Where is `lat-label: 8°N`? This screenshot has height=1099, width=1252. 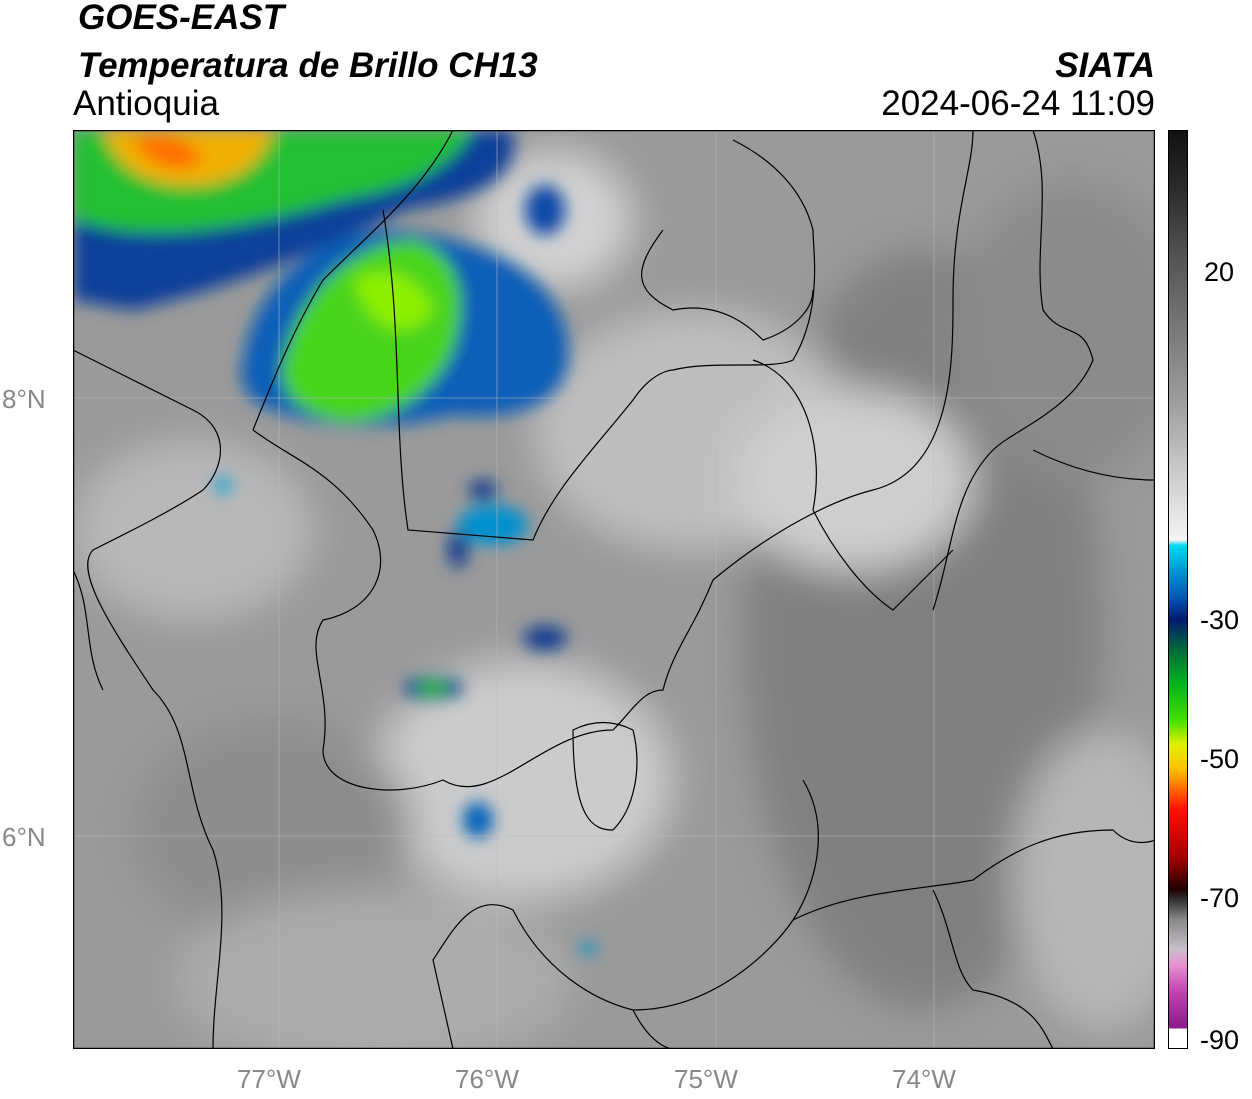
lat-label: 8°N is located at coordinates (24, 399).